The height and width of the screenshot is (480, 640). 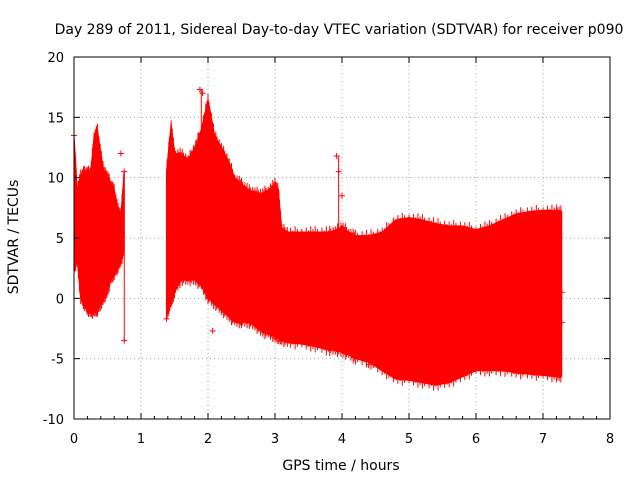 I want to click on y-tick-label: 20, so click(x=55, y=58).